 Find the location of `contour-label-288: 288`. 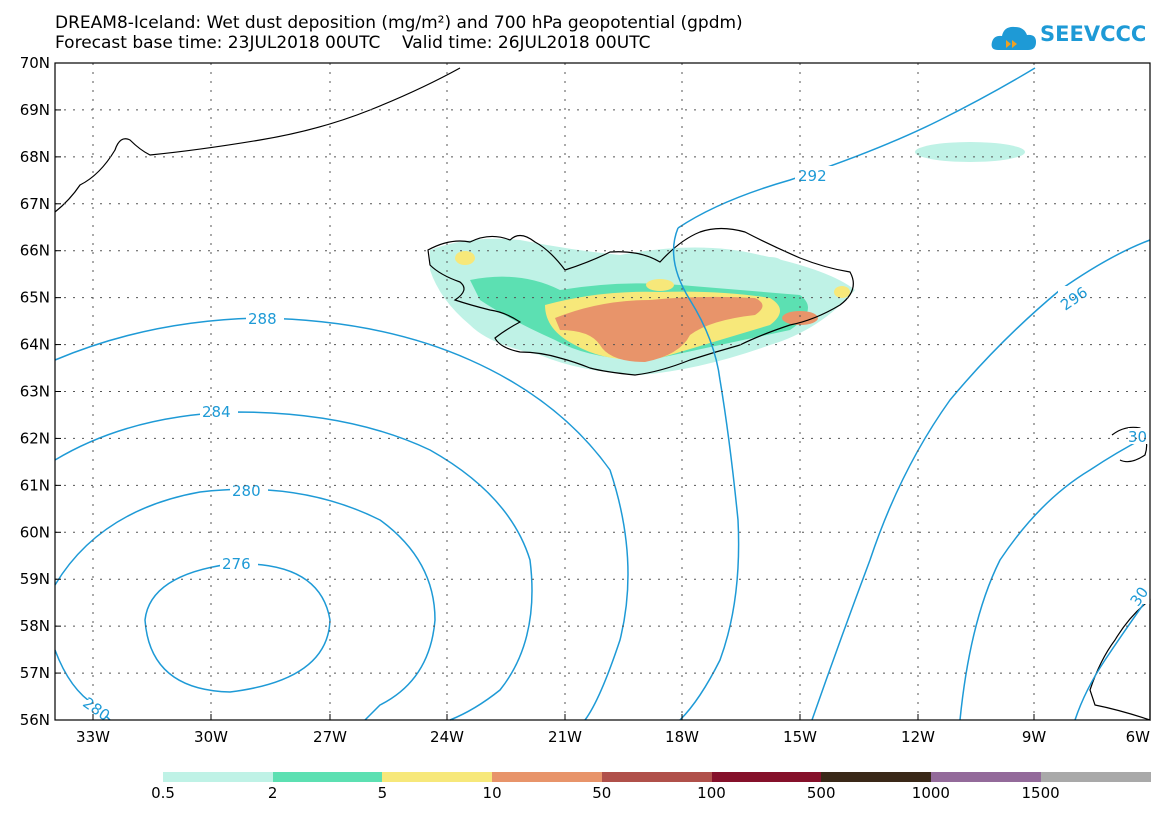

contour-label-288: 288 is located at coordinates (262, 319).